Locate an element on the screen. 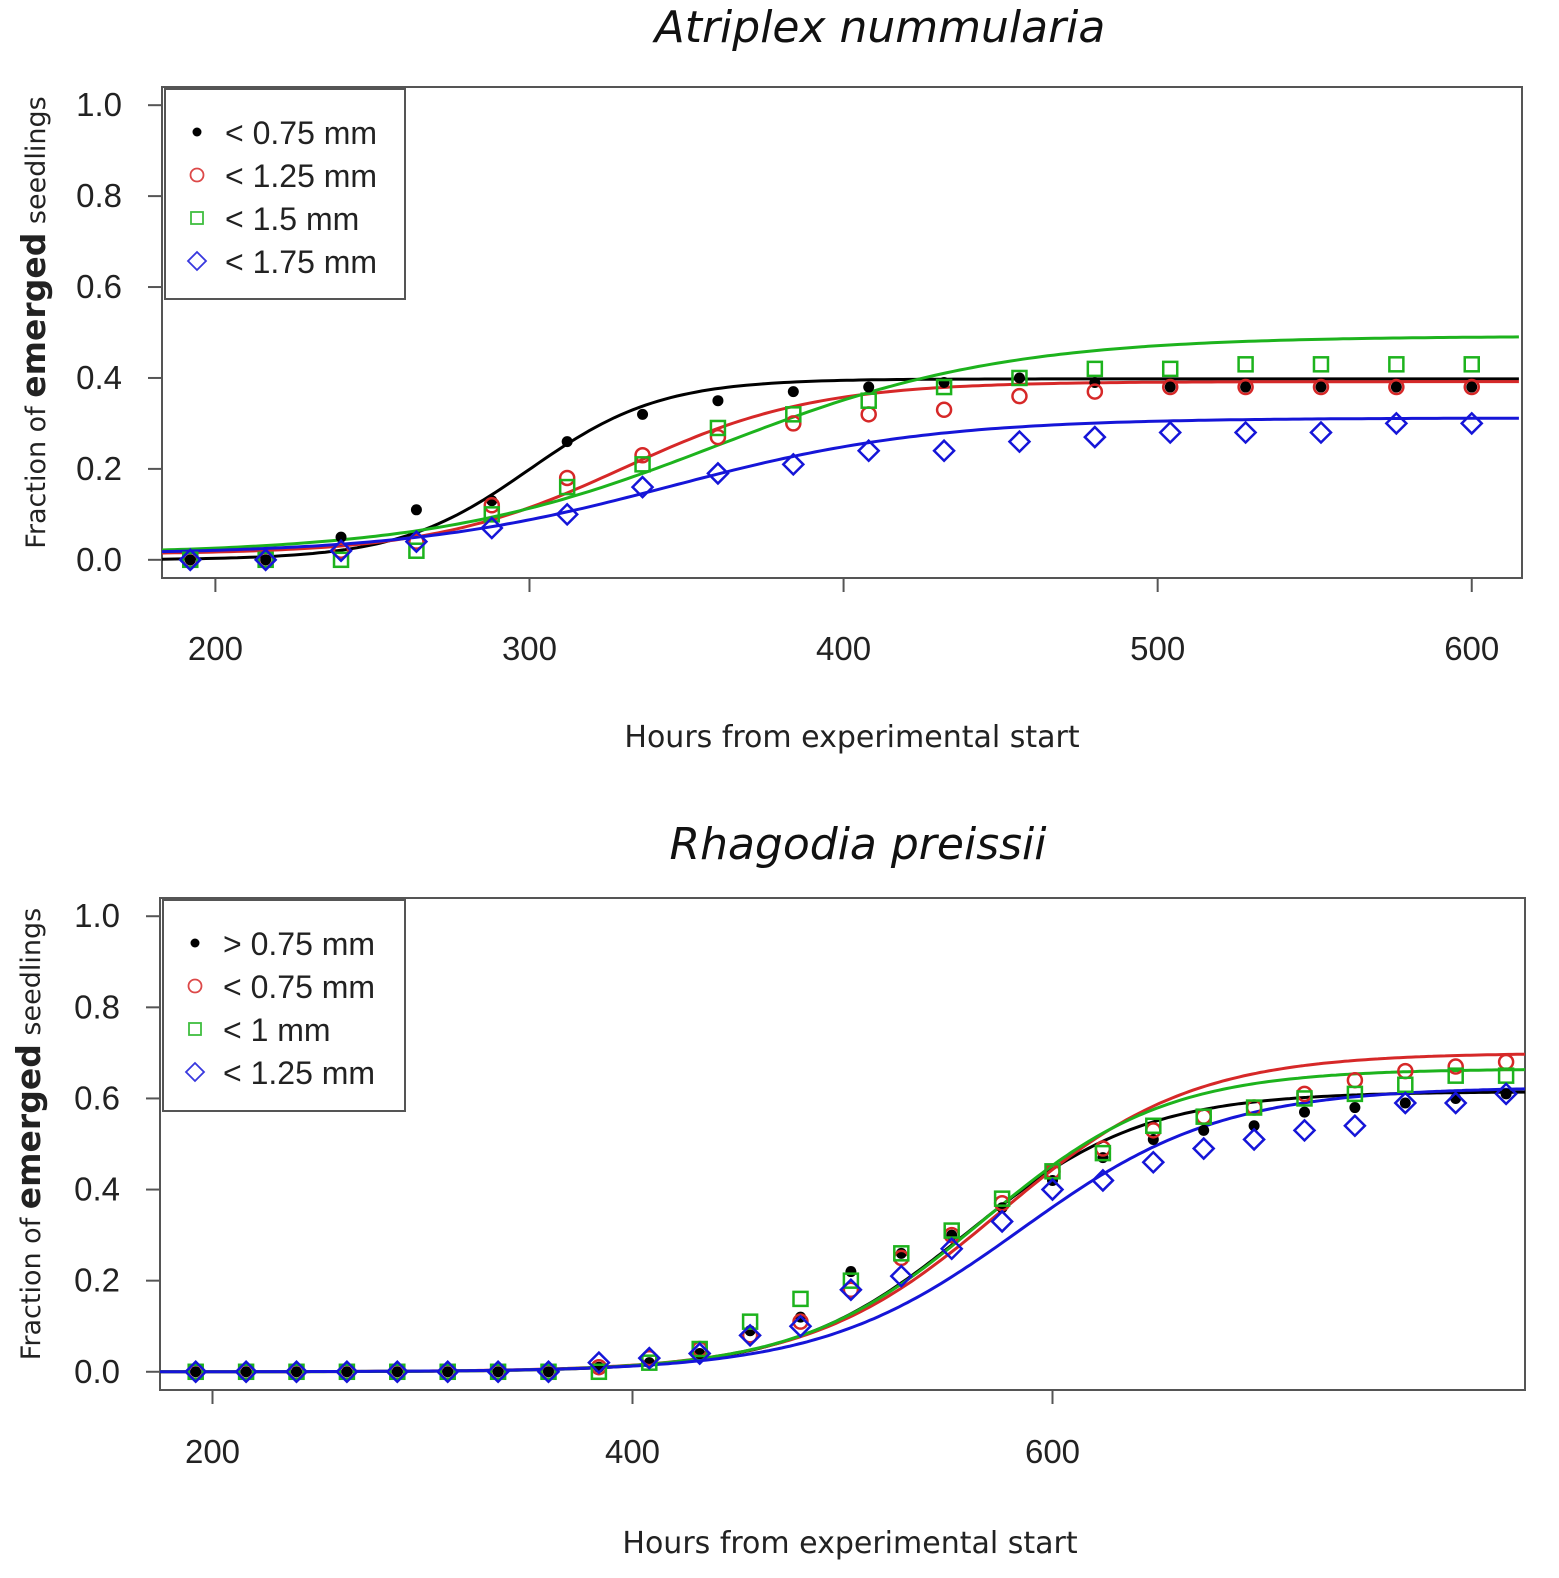 The width and height of the screenshot is (1559, 1578). fit-line-1-25-mm is located at coordinates (840, 467).